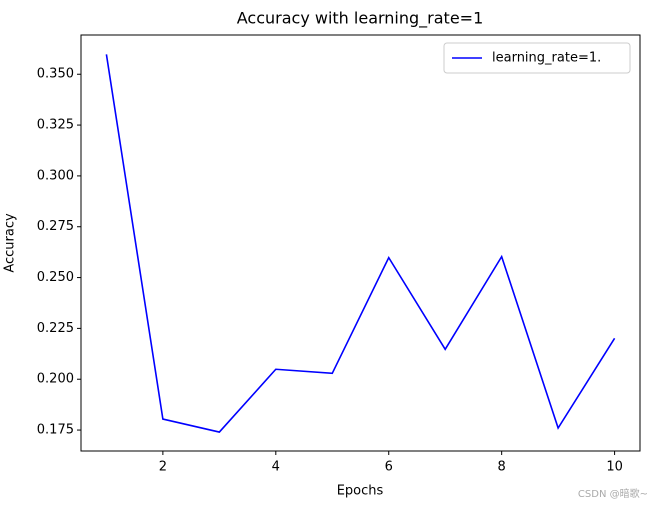 The height and width of the screenshot is (507, 654). What do you see at coordinates (55, 125) in the screenshot?
I see `y-tick-label: 0.325` at bounding box center [55, 125].